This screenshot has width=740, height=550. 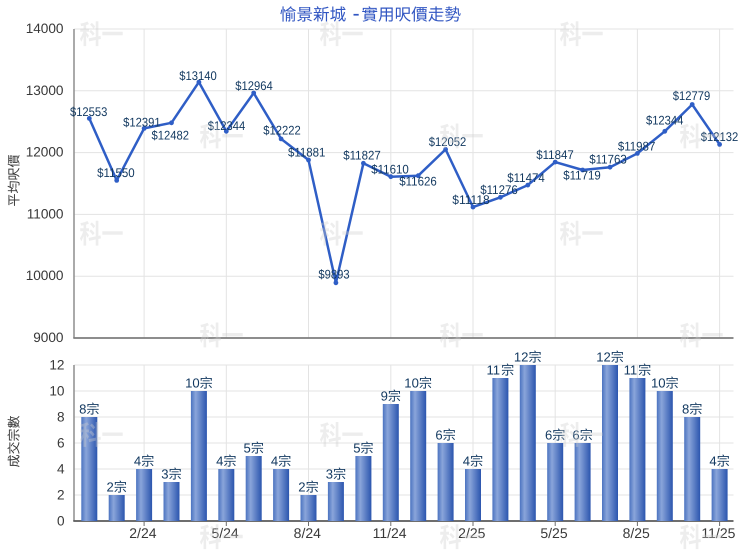 What do you see at coordinates (471, 200) in the screenshot?
I see `svg-text: $11118` at bounding box center [471, 200].